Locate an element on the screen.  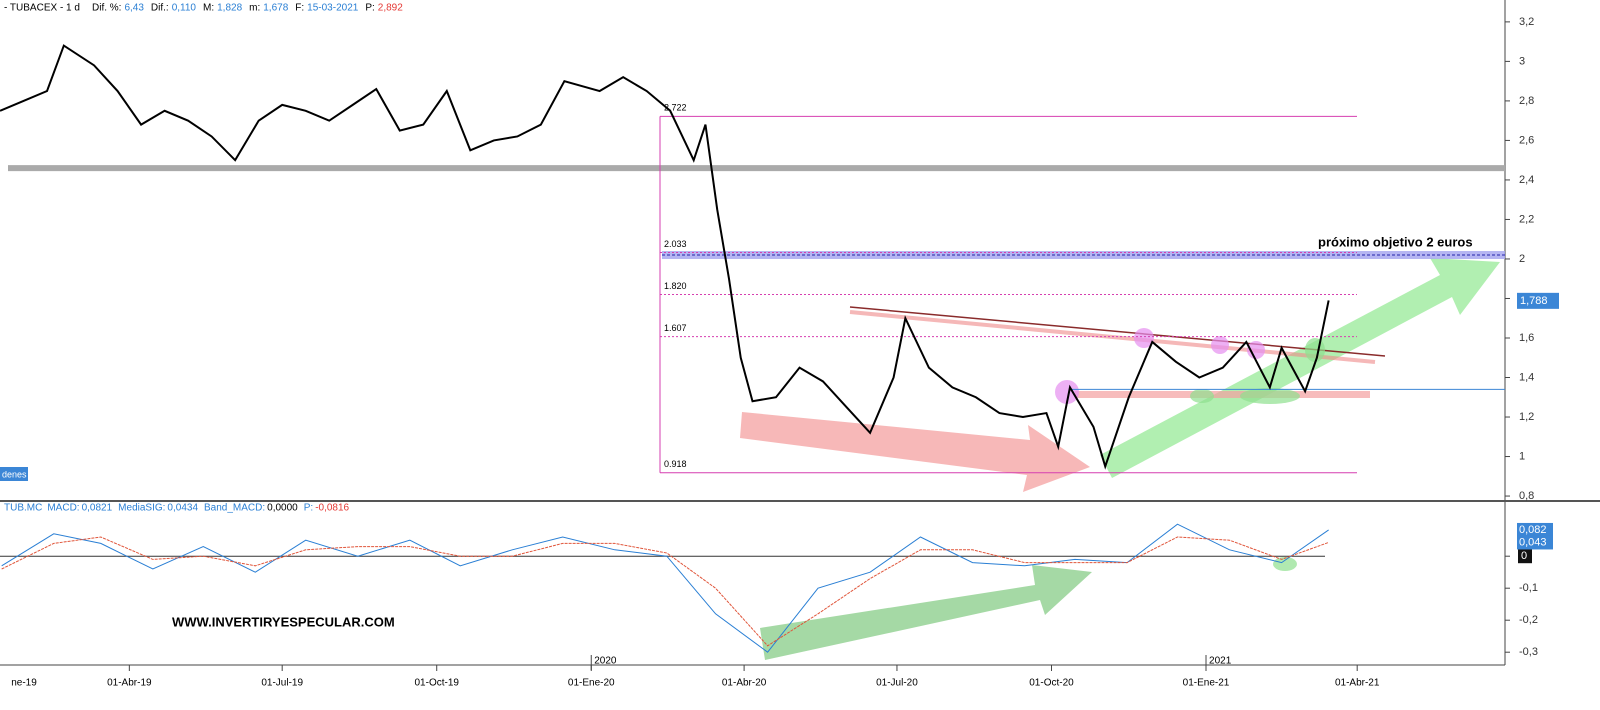
y-tick-label: -0,1 is located at coordinates (1528, 588).